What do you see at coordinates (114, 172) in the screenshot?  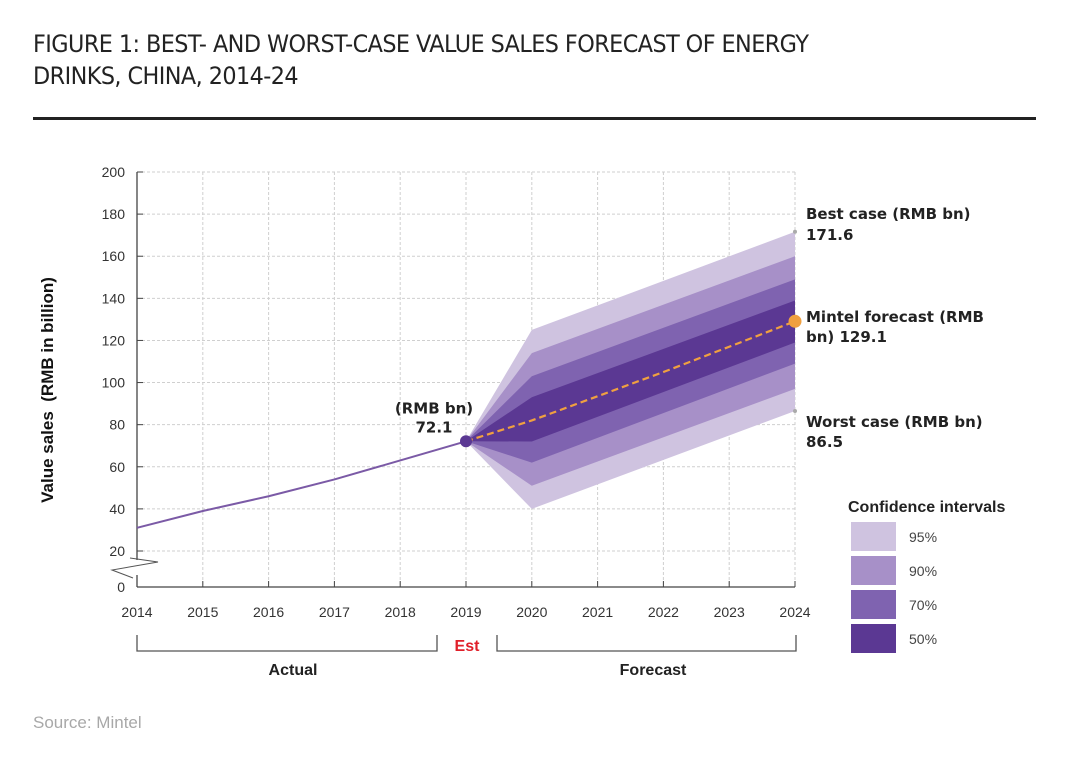 I see `y-tick-label: 200` at bounding box center [114, 172].